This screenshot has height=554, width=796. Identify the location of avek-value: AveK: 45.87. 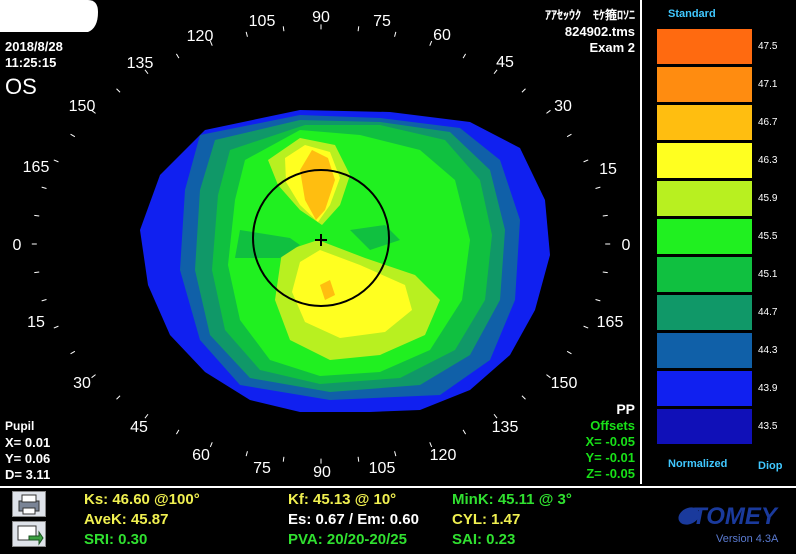
(126, 519).